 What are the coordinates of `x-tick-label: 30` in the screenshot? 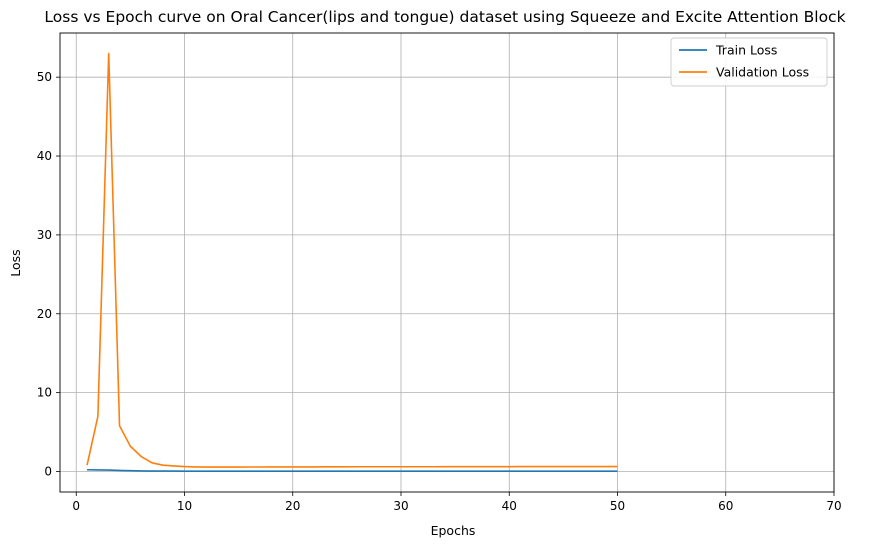 It's located at (400, 506).